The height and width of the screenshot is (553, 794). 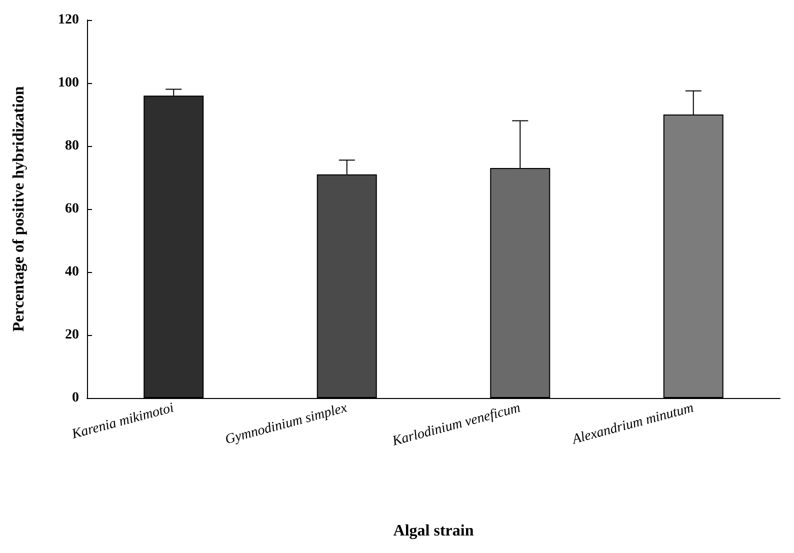 What do you see at coordinates (72, 272) in the screenshot?
I see `y-tick-label: 40` at bounding box center [72, 272].